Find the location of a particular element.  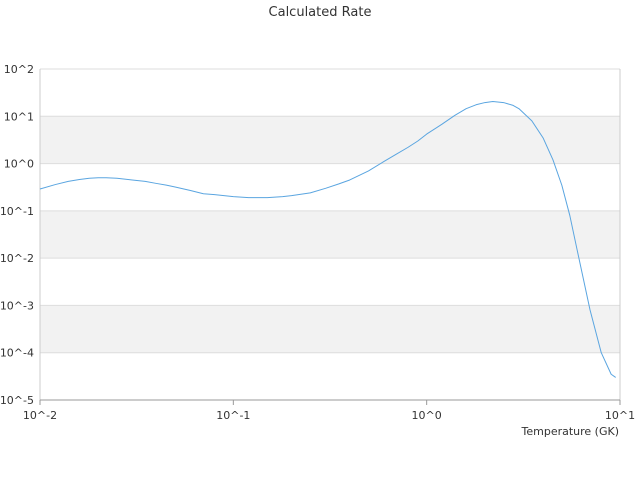

chart-title: Calculated Rate is located at coordinates (320, 12).